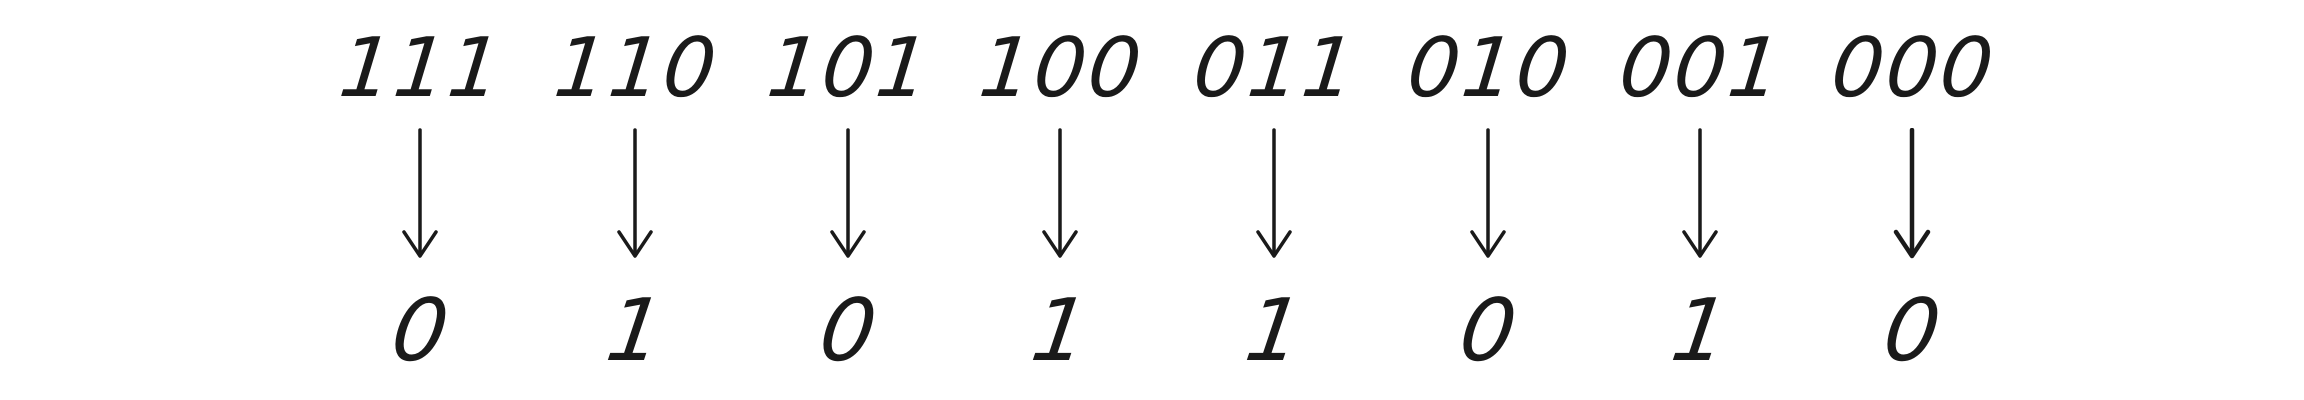 The width and height of the screenshot is (2304, 400). What do you see at coordinates (1061, 68) in the screenshot?
I see `neighborhood-pattern: 100` at bounding box center [1061, 68].